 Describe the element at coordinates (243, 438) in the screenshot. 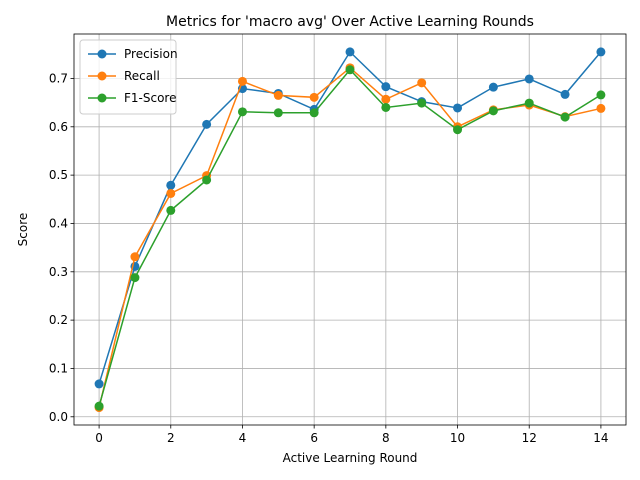

I see `x-tick-label: 4` at that location.